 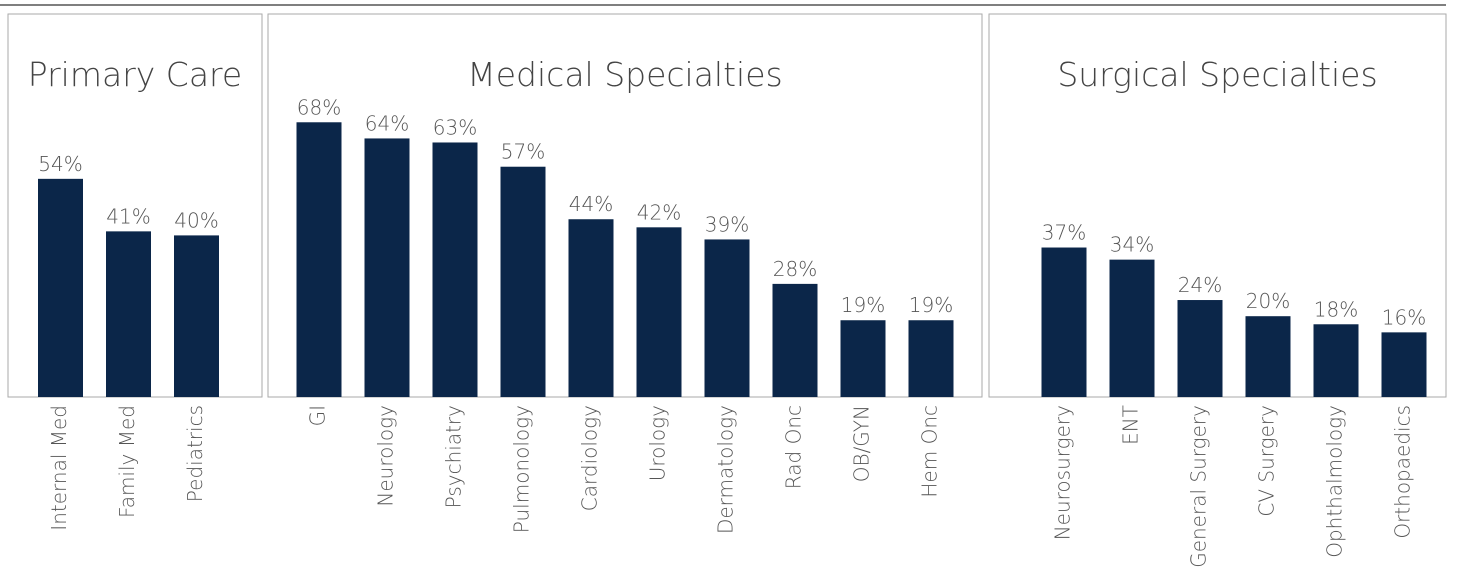 I want to click on category-label: Ophthalmology, so click(x=1335, y=481).